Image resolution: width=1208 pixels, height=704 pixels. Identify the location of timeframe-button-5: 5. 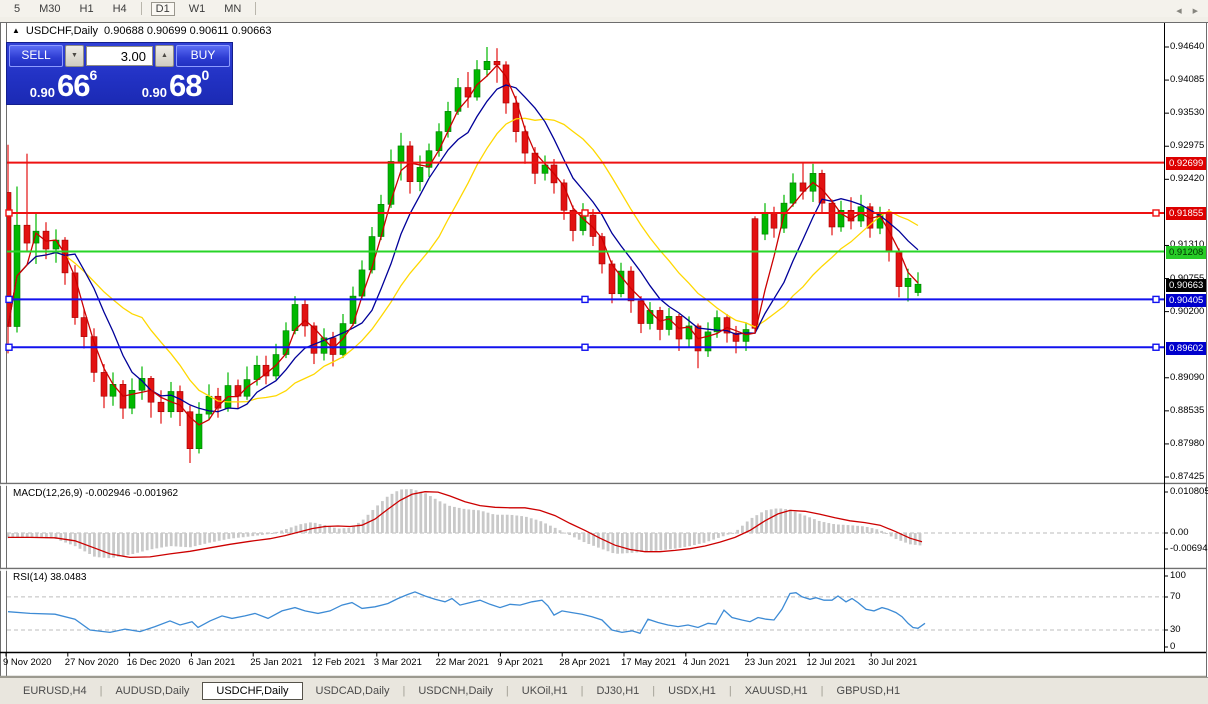
(17, 8).